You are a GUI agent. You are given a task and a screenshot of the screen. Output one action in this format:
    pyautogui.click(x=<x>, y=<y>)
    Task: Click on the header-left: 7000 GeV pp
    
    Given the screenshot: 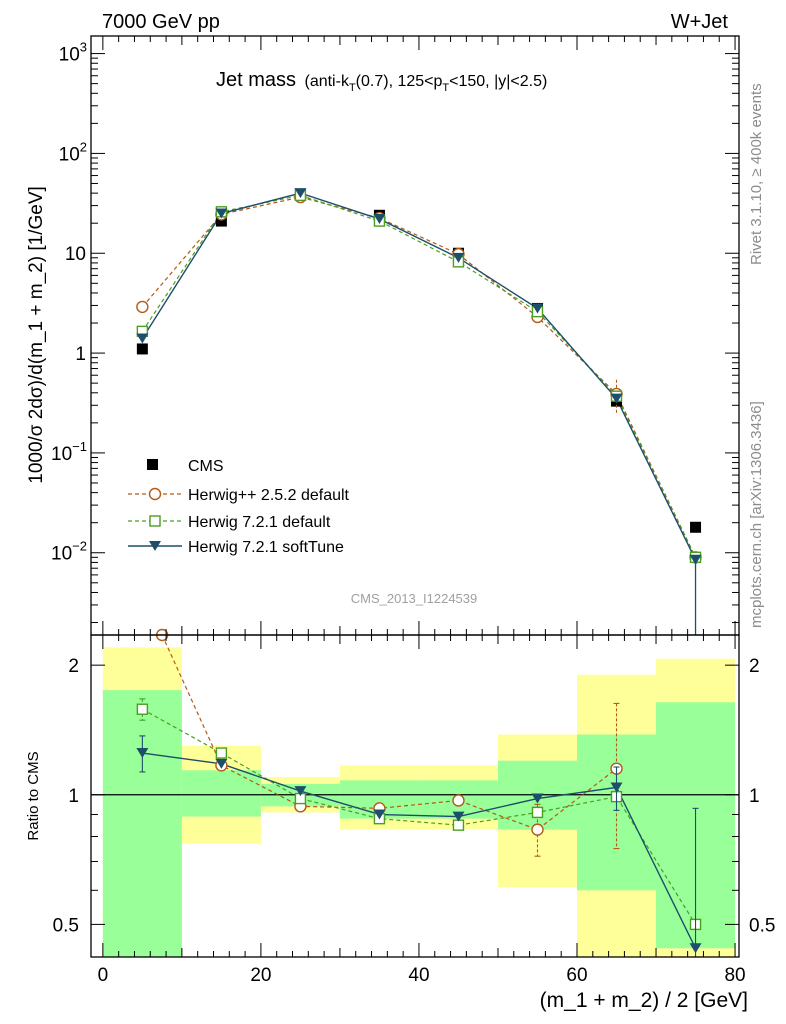 What is the action you would take?
    pyautogui.click(x=161, y=22)
    